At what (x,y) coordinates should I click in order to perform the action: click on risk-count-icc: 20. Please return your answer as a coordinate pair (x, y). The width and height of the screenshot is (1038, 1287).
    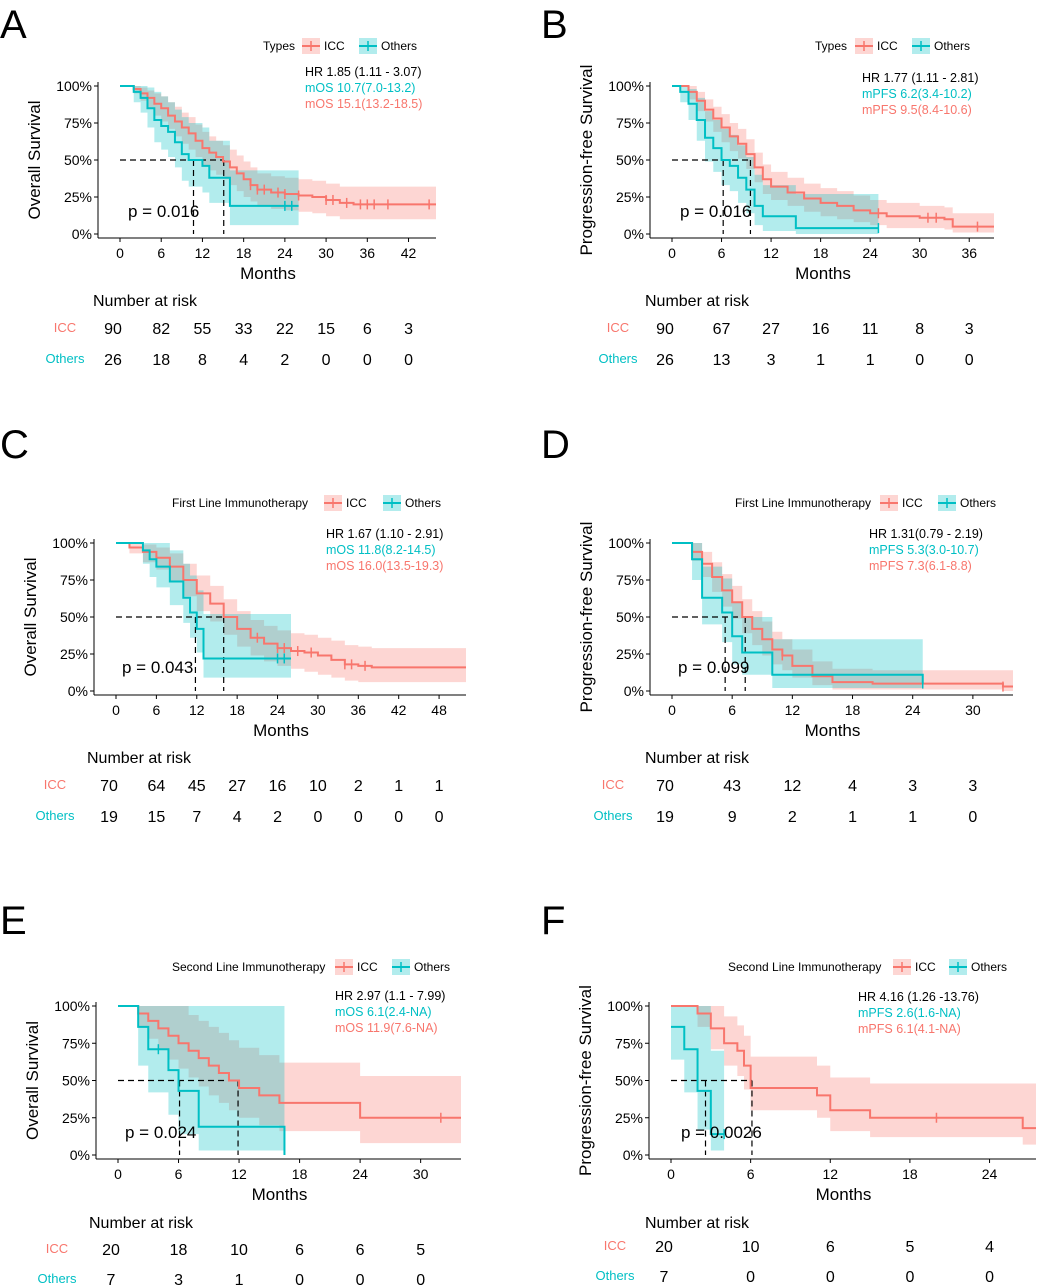
    Looking at the image, I should click on (111, 1250).